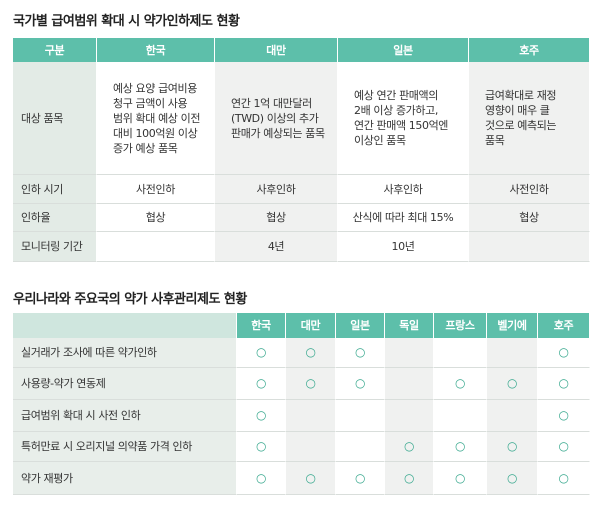  I want to click on row-label: 특허만료 시 오리지널 의약품 가격 인하, so click(125, 447).